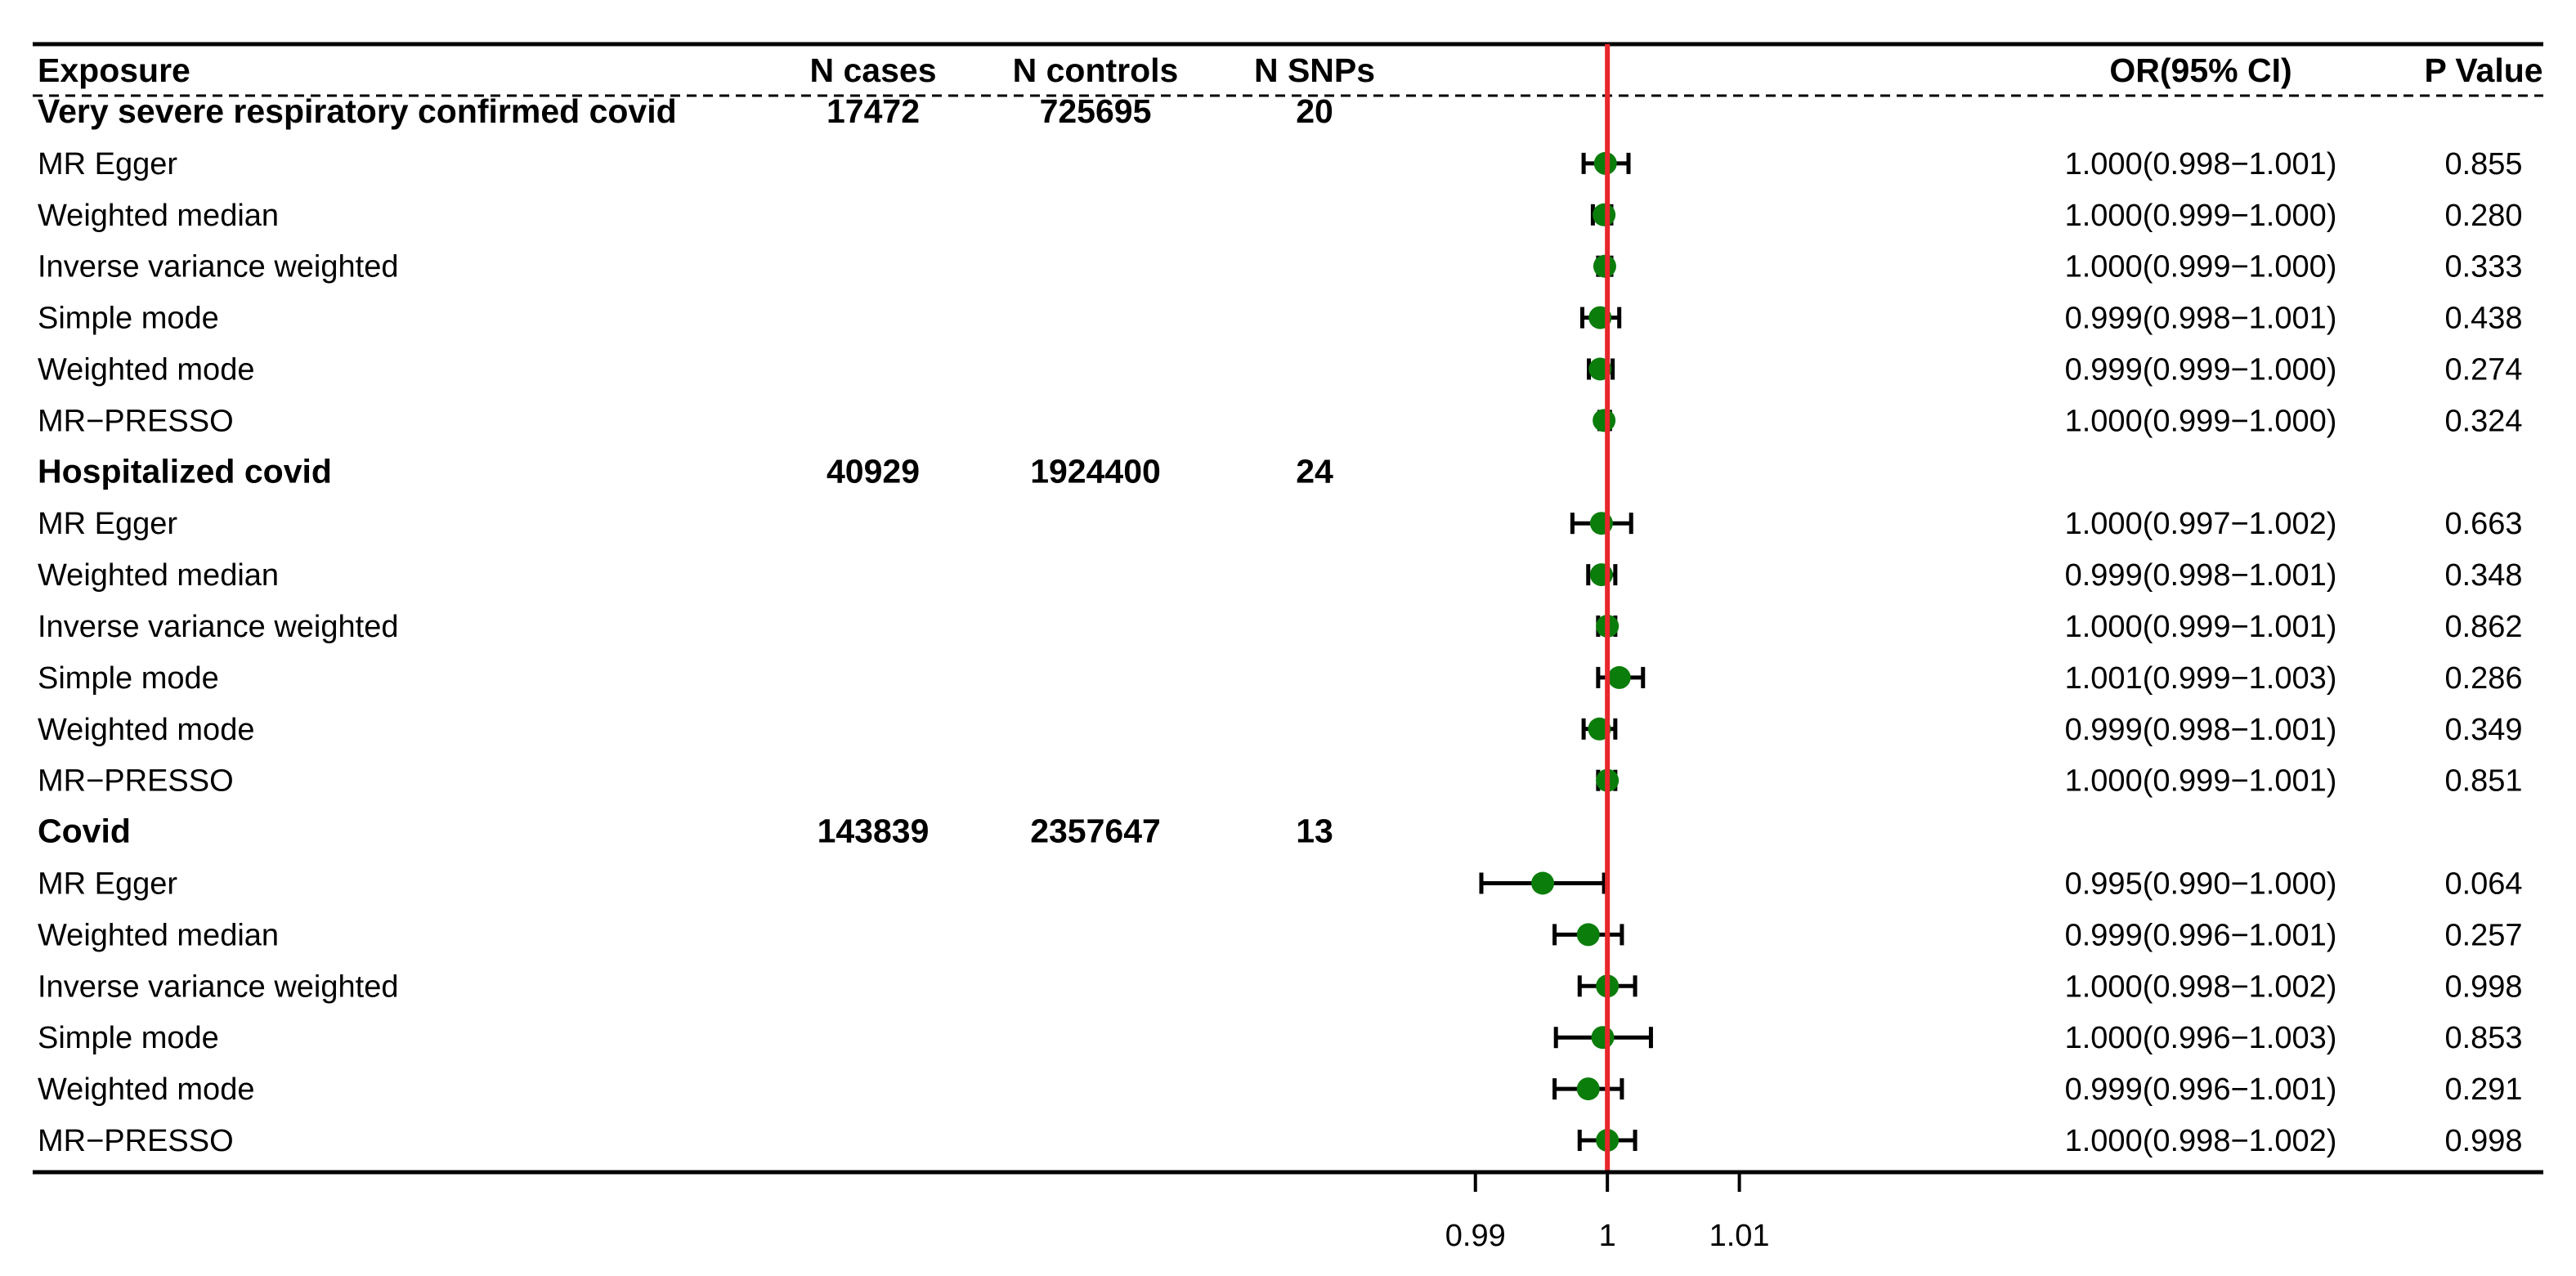 The height and width of the screenshot is (1276, 2576). I want to click on or-ci-value: 0.999(0.999−1.000), so click(2201, 370).